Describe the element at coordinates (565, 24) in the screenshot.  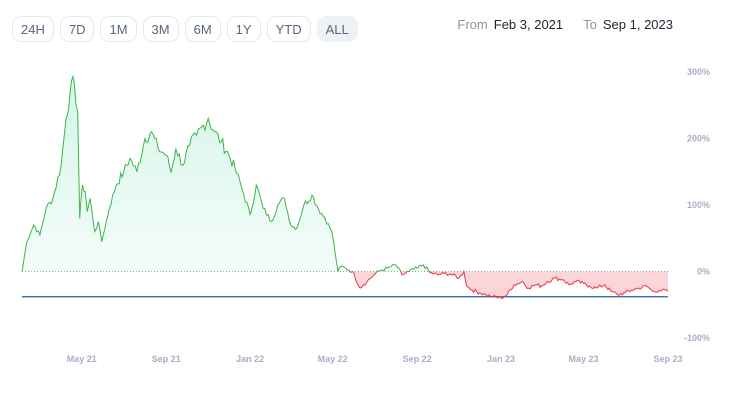
I see `date-range-display: From Feb 3, 2021 To Sep 1, 2023` at that location.